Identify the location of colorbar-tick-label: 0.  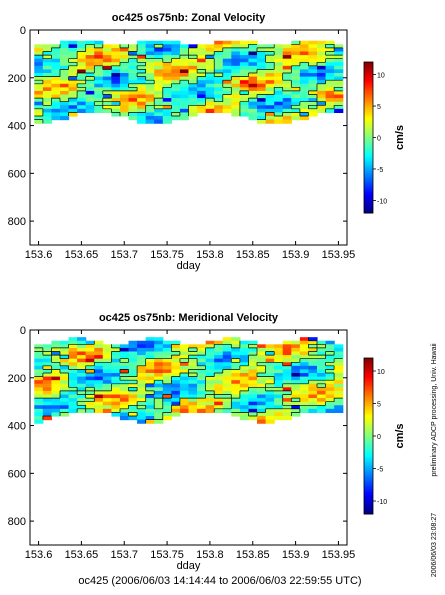
(379, 437).